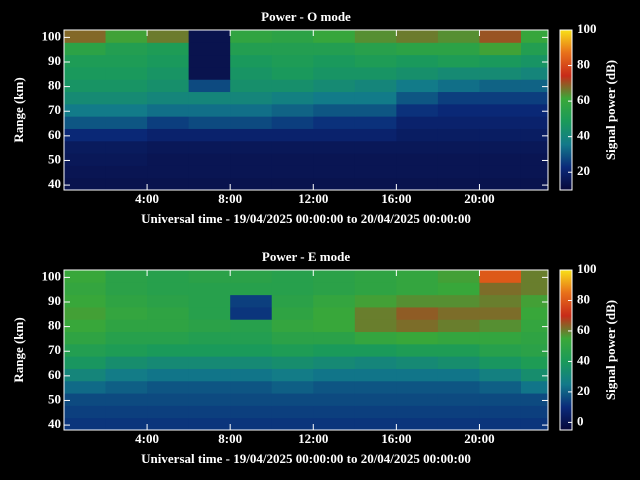  What do you see at coordinates (583, 359) in the screenshot?
I see `colorbar-tick-label: 40` at bounding box center [583, 359].